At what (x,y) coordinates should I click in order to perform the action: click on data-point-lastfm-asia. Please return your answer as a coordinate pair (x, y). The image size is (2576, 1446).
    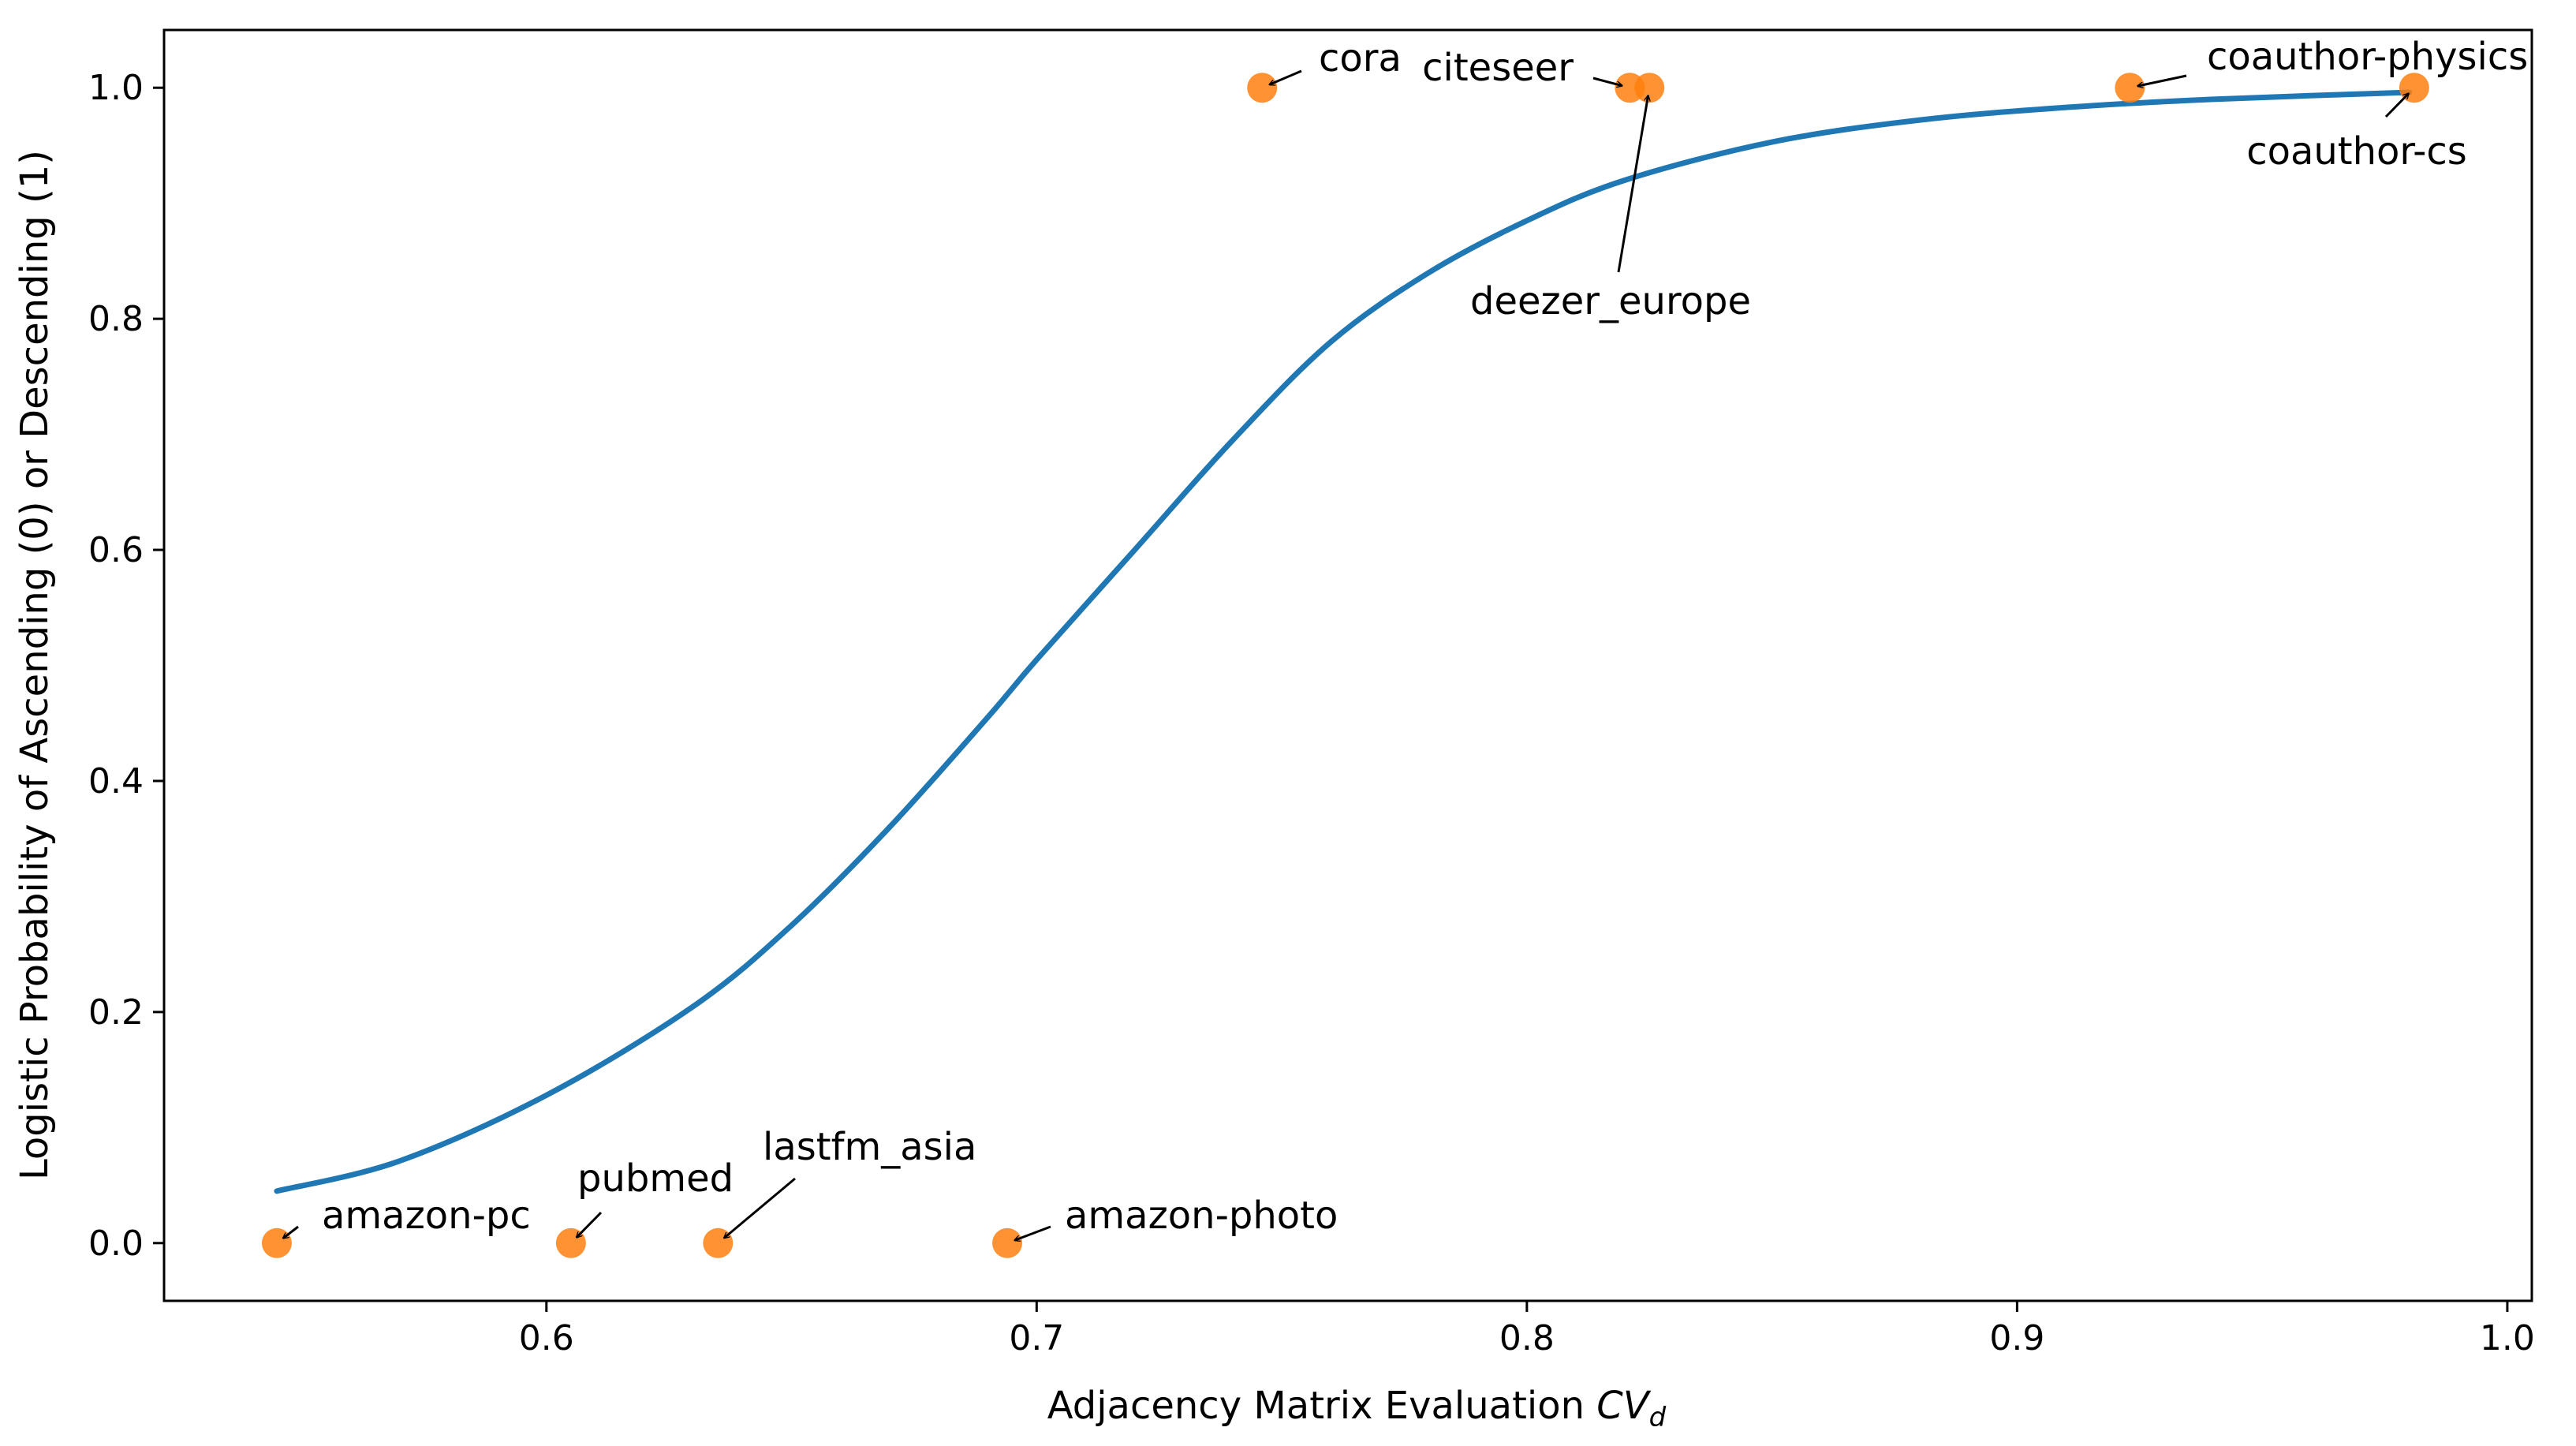
    Looking at the image, I should click on (718, 1242).